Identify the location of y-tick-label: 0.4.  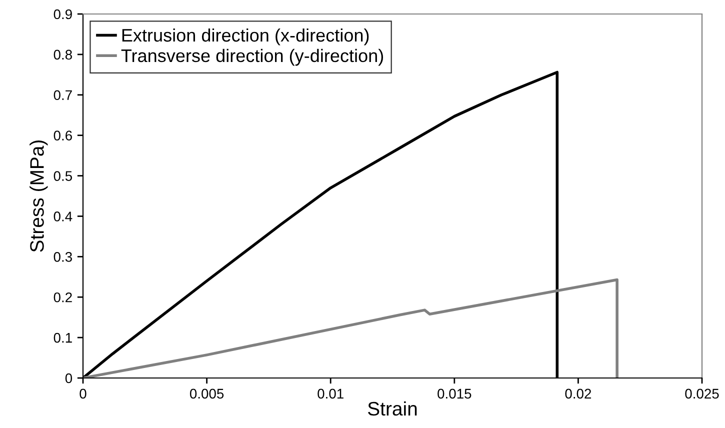
(63, 217).